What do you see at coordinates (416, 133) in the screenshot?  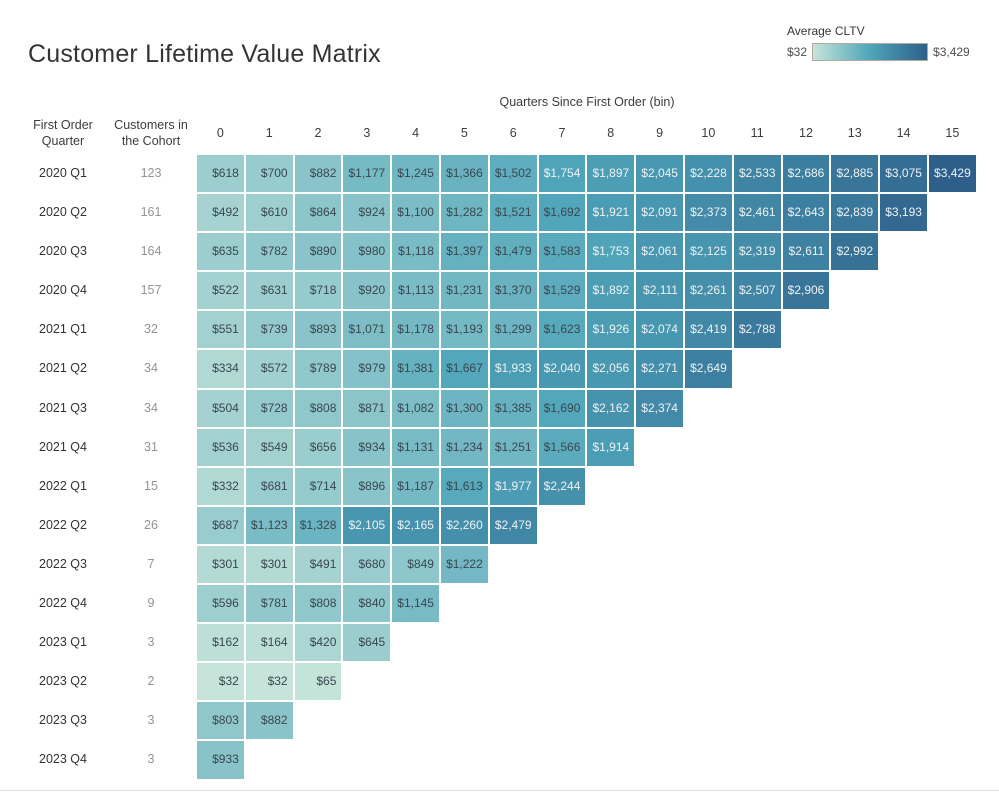 I see `column-number: 4` at bounding box center [416, 133].